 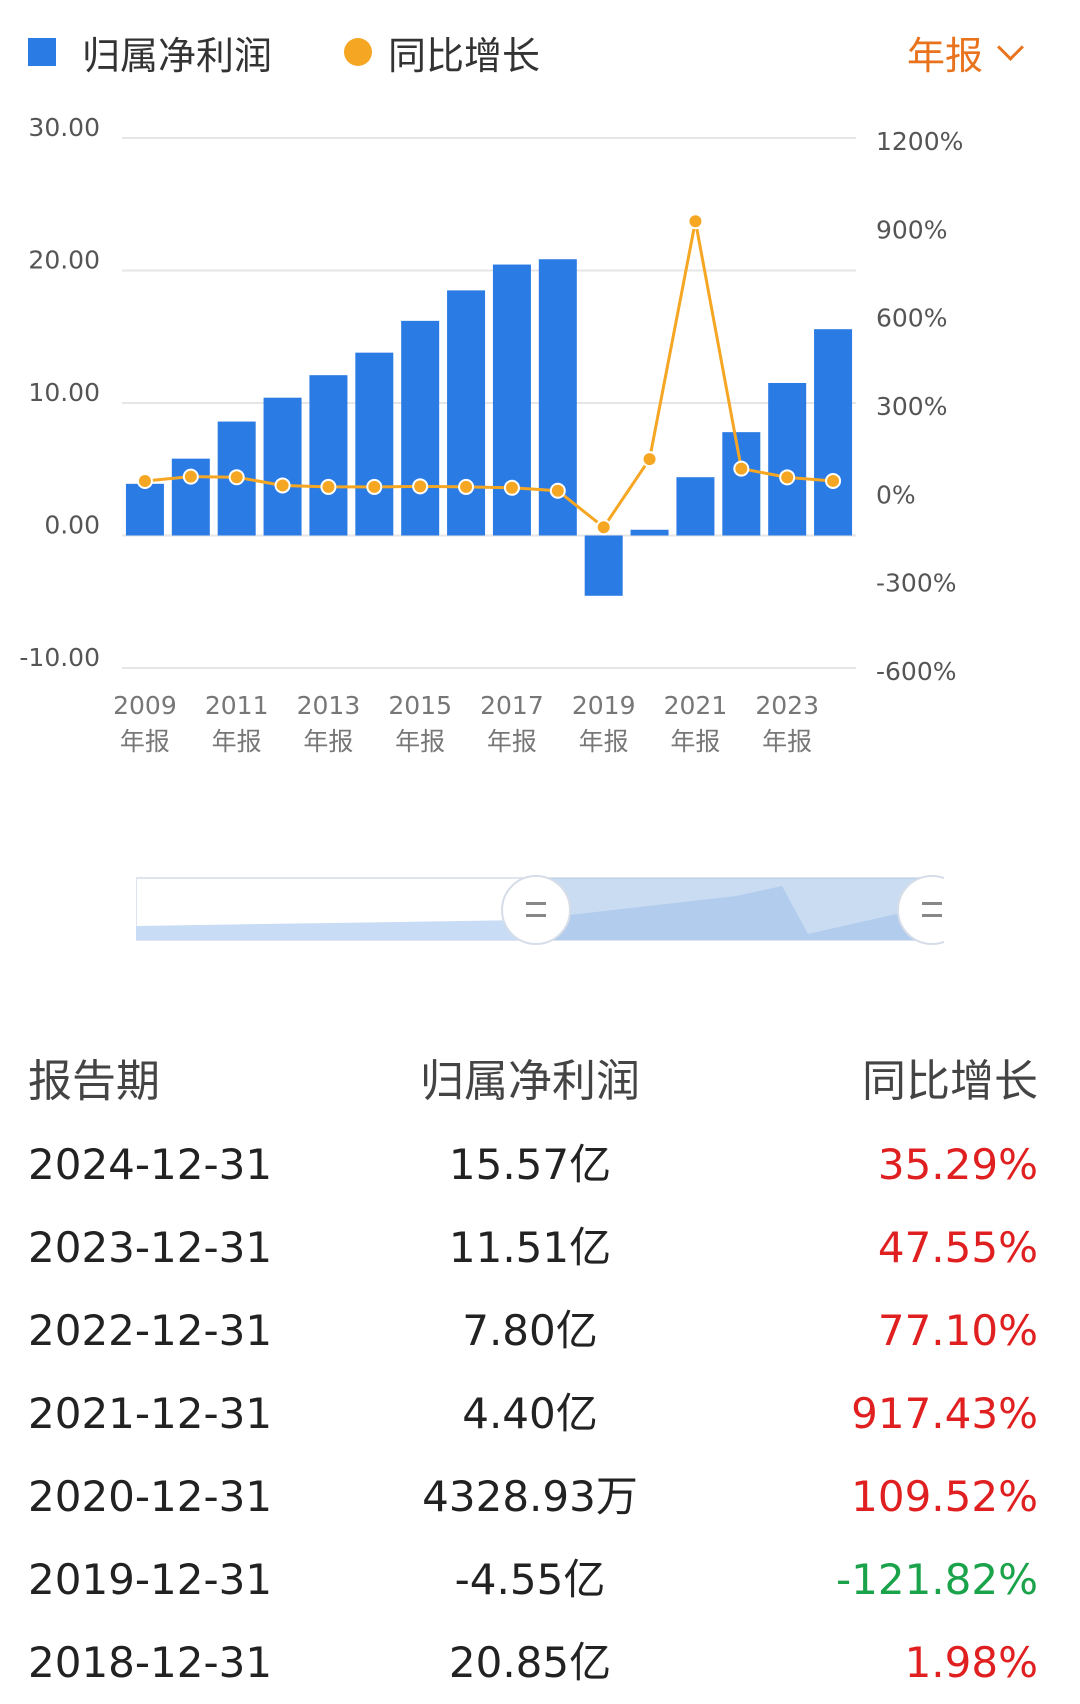 What do you see at coordinates (530, 1247) in the screenshot?
I see `cell-profit: 11.51亿` at bounding box center [530, 1247].